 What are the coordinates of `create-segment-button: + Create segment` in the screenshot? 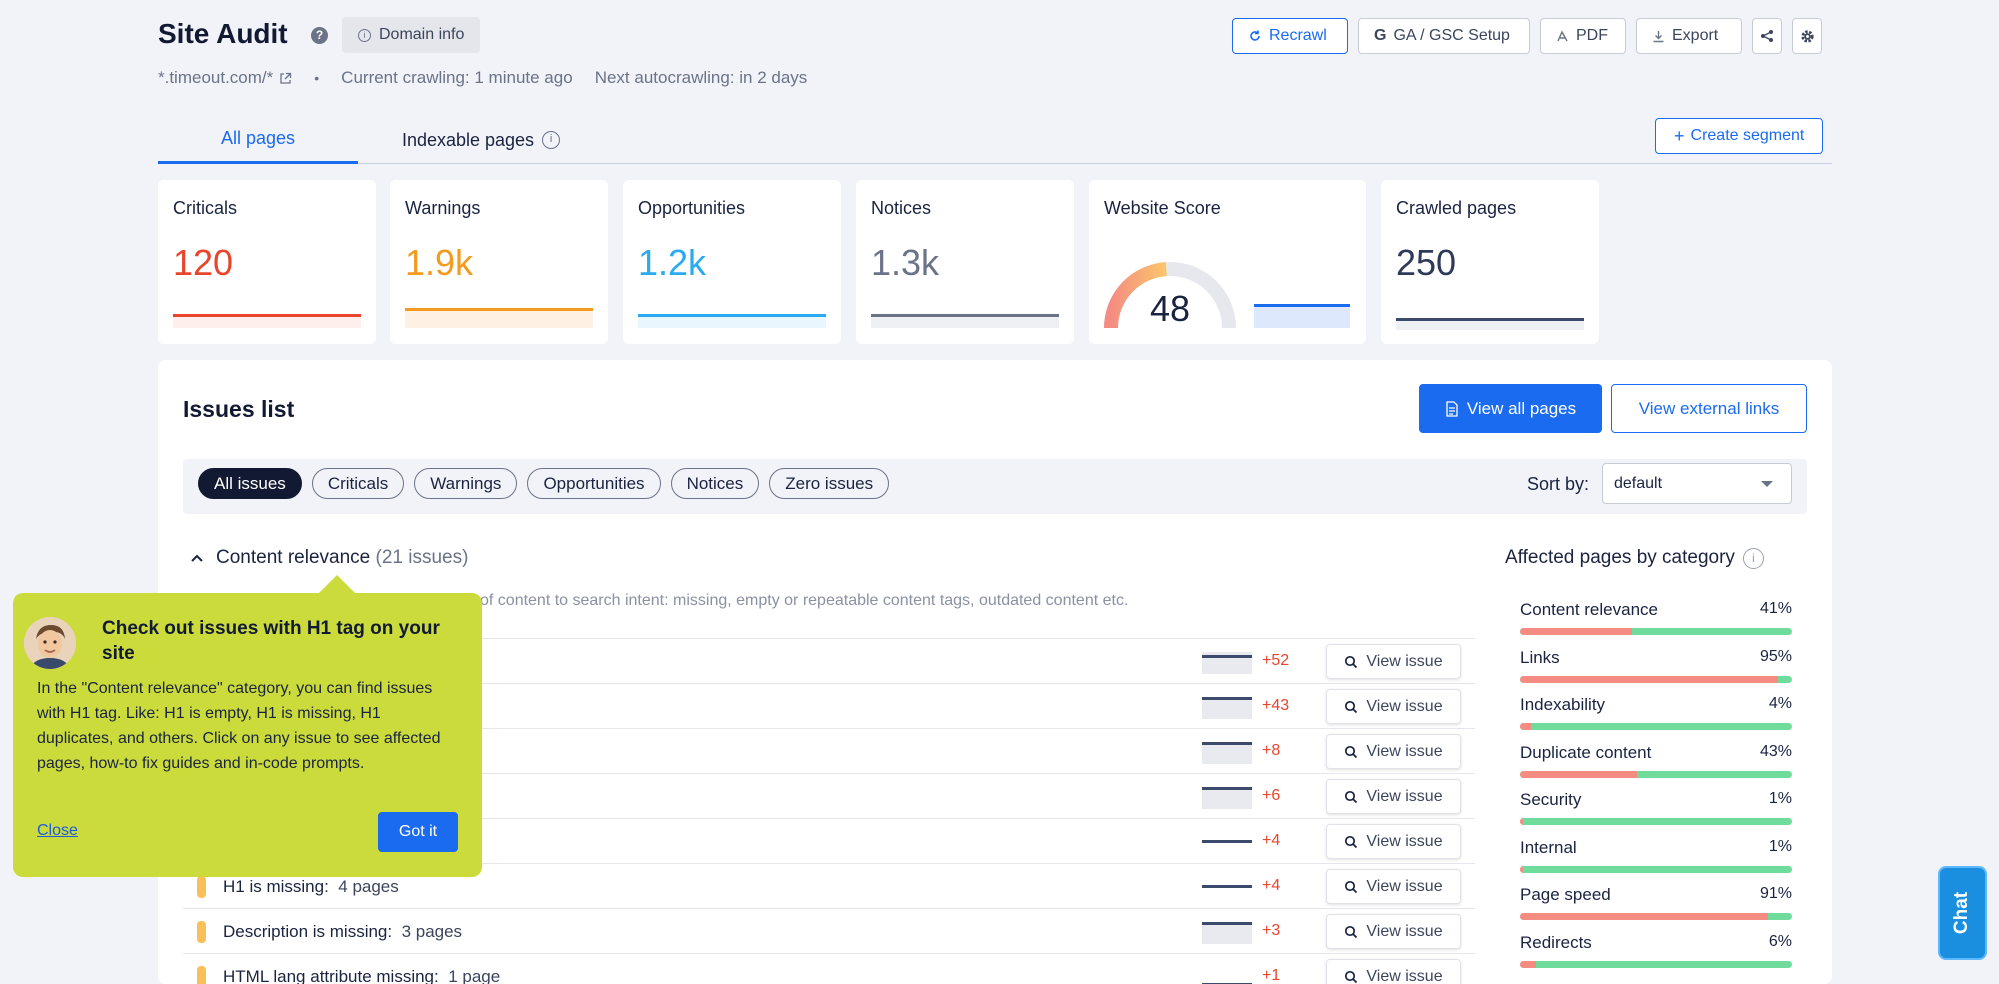 It's located at (1739, 136).